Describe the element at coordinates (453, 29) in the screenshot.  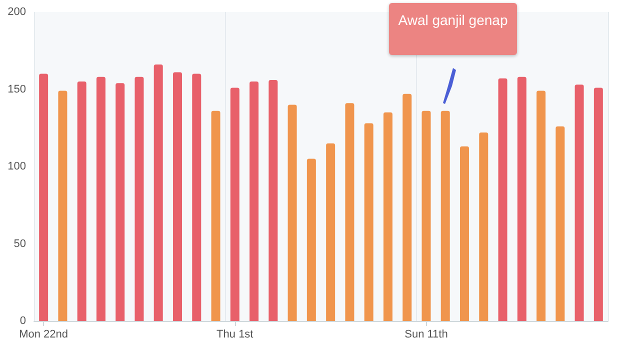
I see `callout-box: Awal ganjil genap` at that location.